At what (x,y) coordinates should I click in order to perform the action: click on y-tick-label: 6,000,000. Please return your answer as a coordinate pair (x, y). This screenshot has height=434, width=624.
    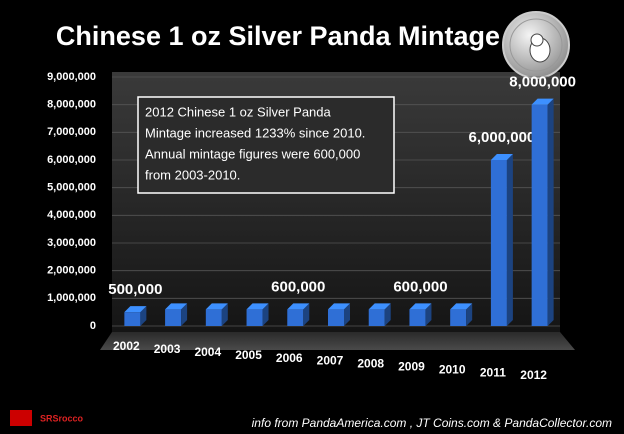
    Looking at the image, I should click on (71, 160).